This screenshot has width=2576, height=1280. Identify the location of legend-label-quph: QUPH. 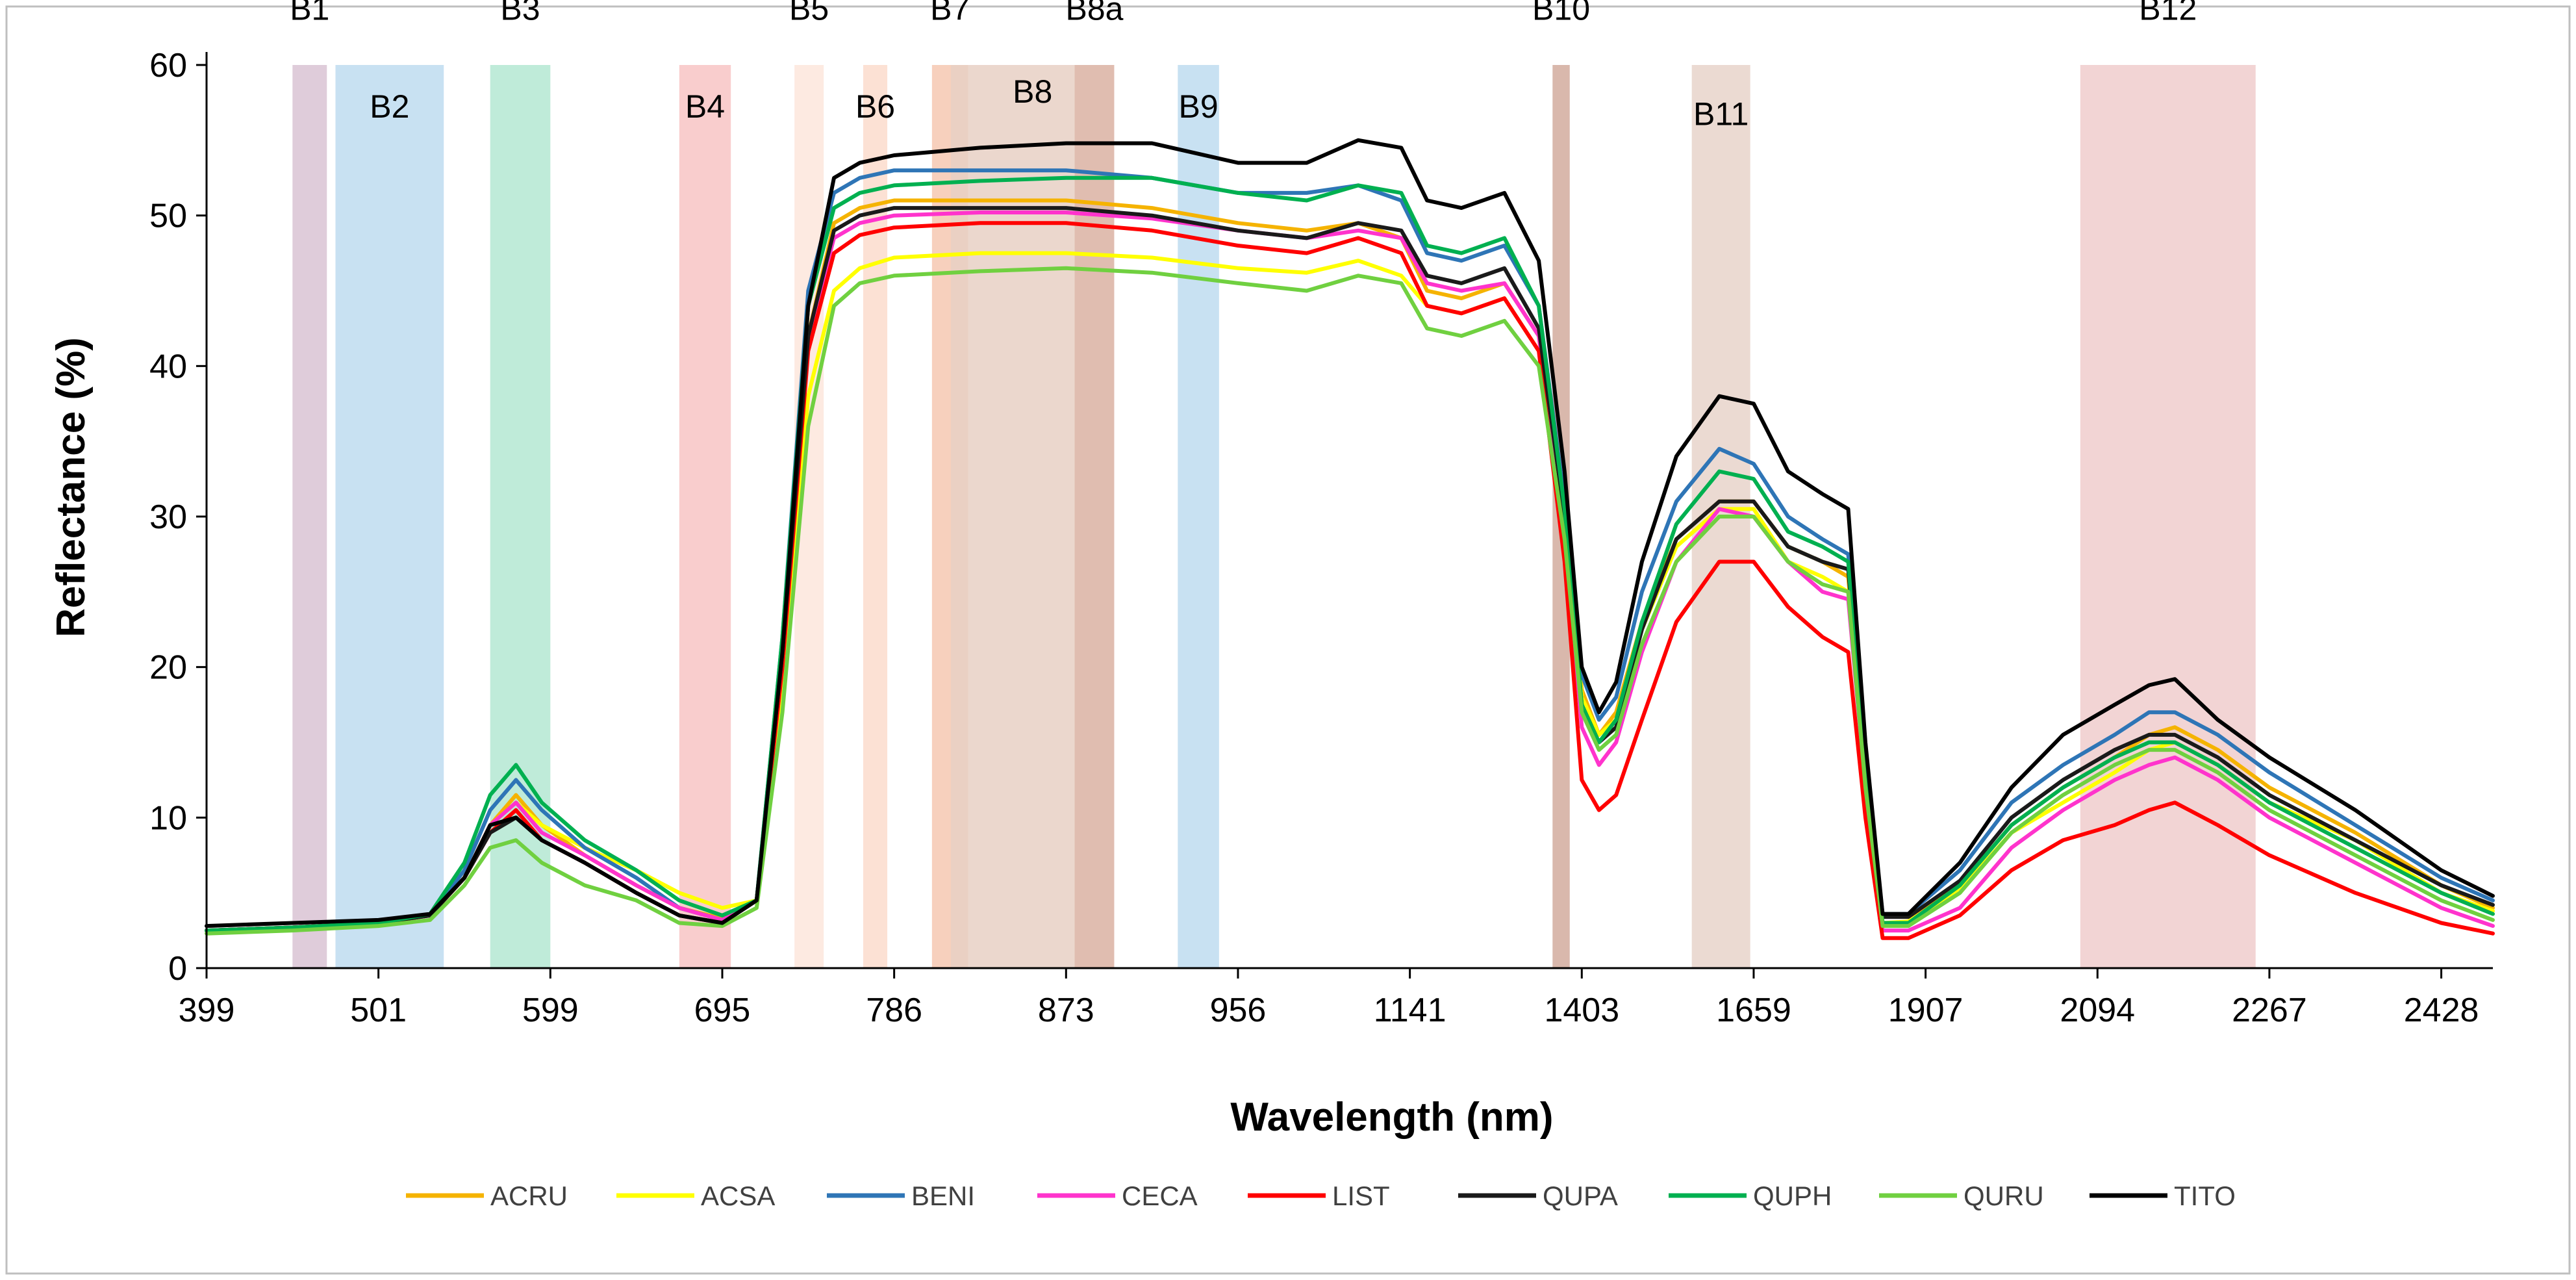
(1792, 1196).